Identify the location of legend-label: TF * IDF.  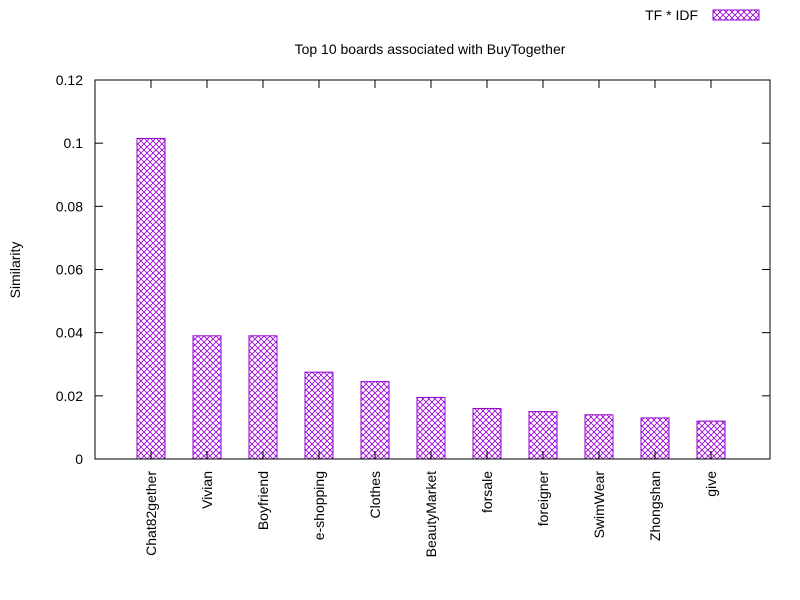
(671, 15).